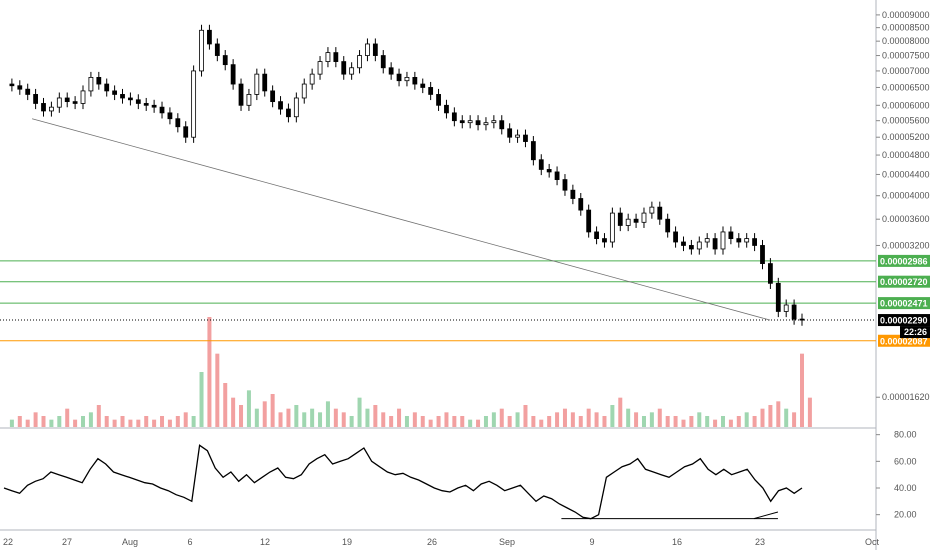 This screenshot has height=550, width=932. What do you see at coordinates (760, 542) in the screenshot?
I see `date-label: 23` at bounding box center [760, 542].